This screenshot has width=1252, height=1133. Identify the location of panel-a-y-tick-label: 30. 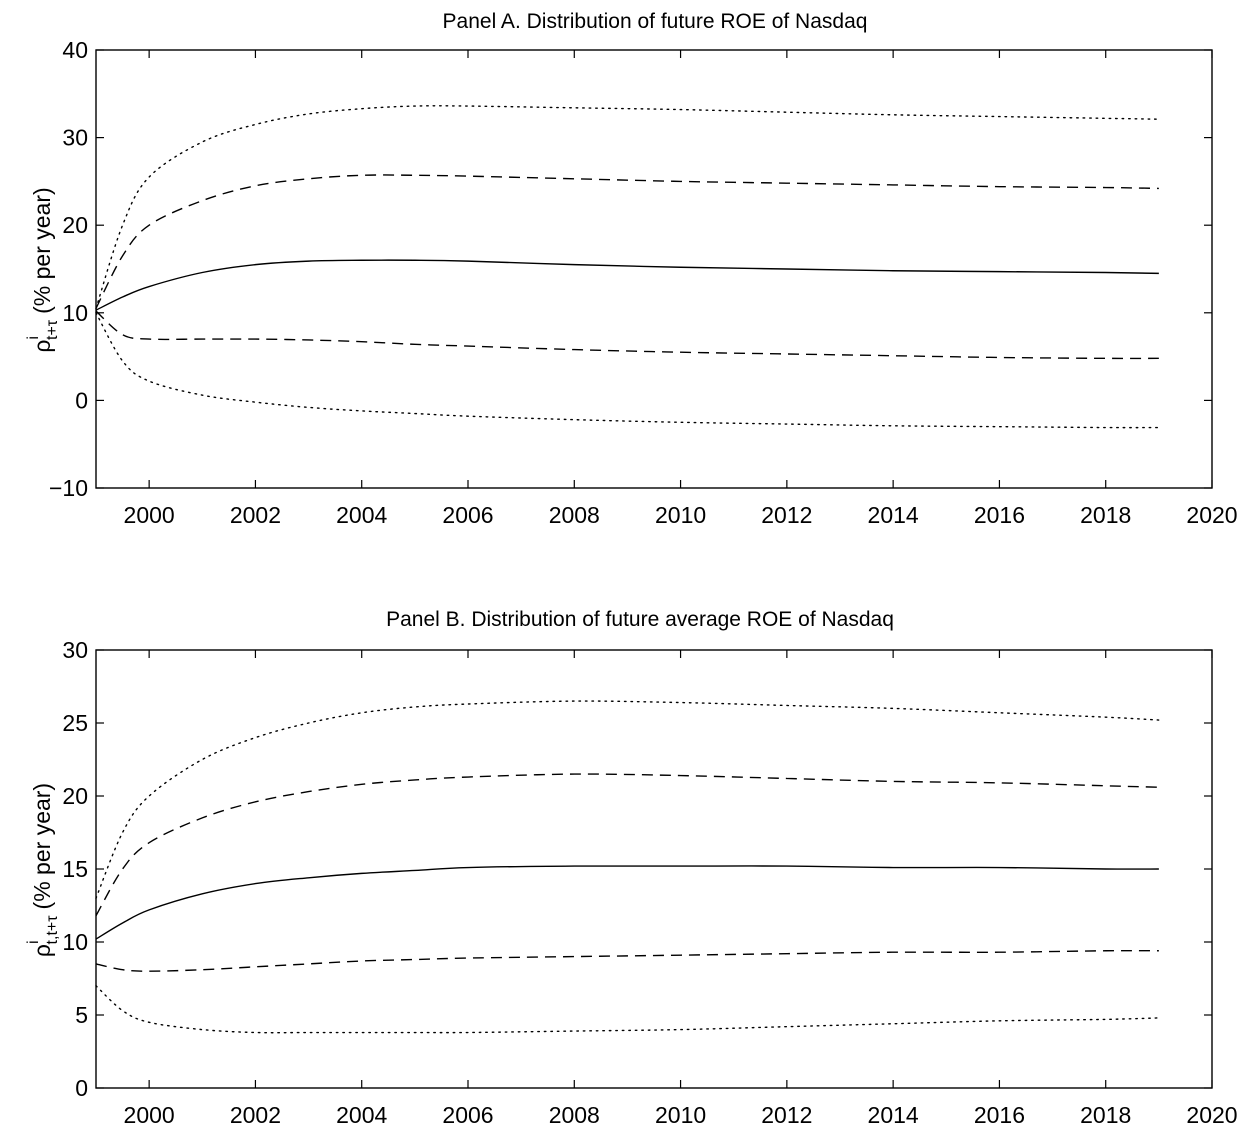
(75, 138).